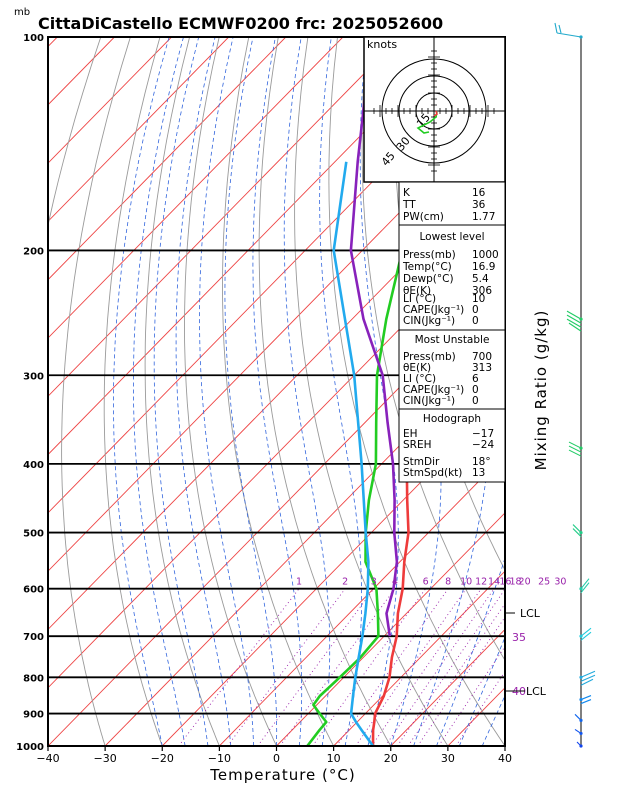 The height and width of the screenshot is (800, 618). I want to click on mu-cape-label: CAPE(Jkg⁻¹), so click(433, 390).